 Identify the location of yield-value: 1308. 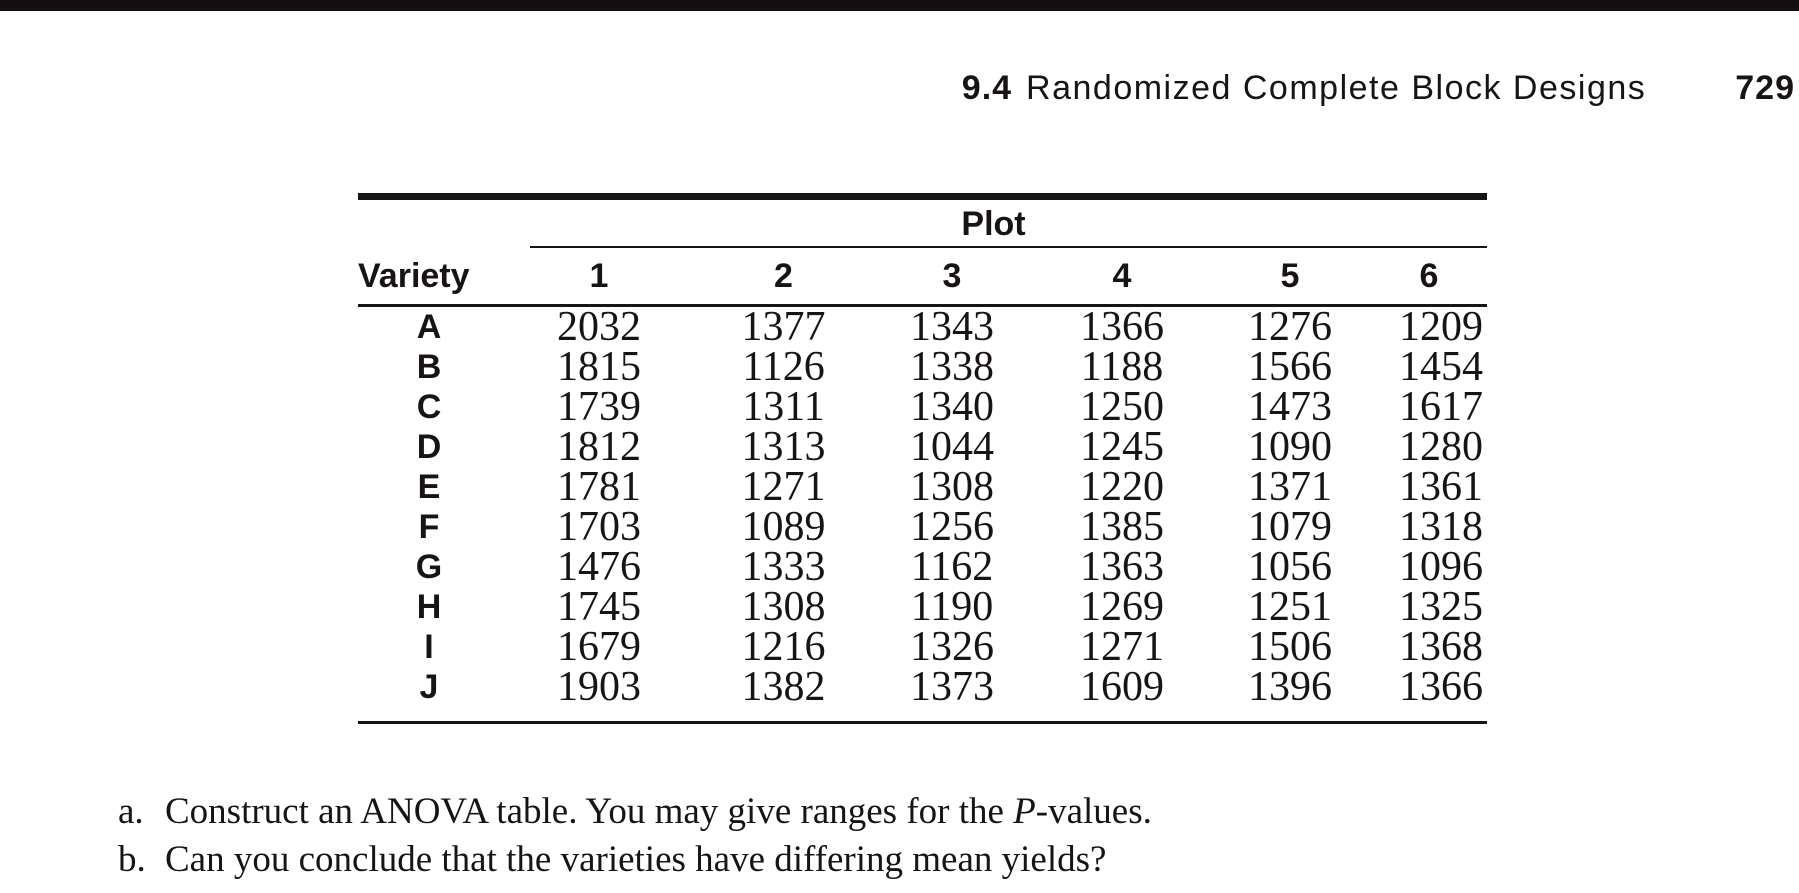
(783, 607).